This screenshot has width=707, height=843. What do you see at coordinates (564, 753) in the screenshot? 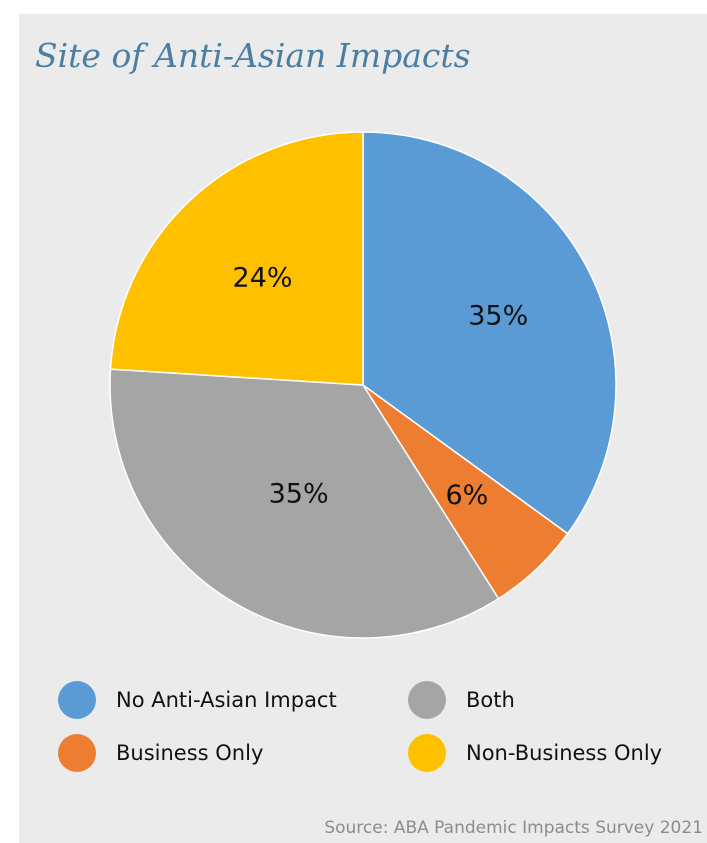
I see `legend-label: Non-Business Only` at bounding box center [564, 753].